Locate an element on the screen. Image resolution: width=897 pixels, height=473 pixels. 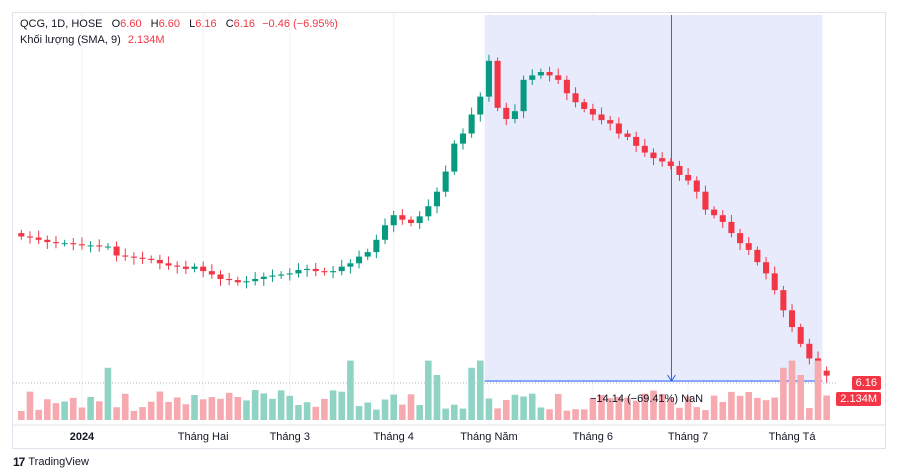
volume-legend-value: 2.134M is located at coordinates (146, 40).